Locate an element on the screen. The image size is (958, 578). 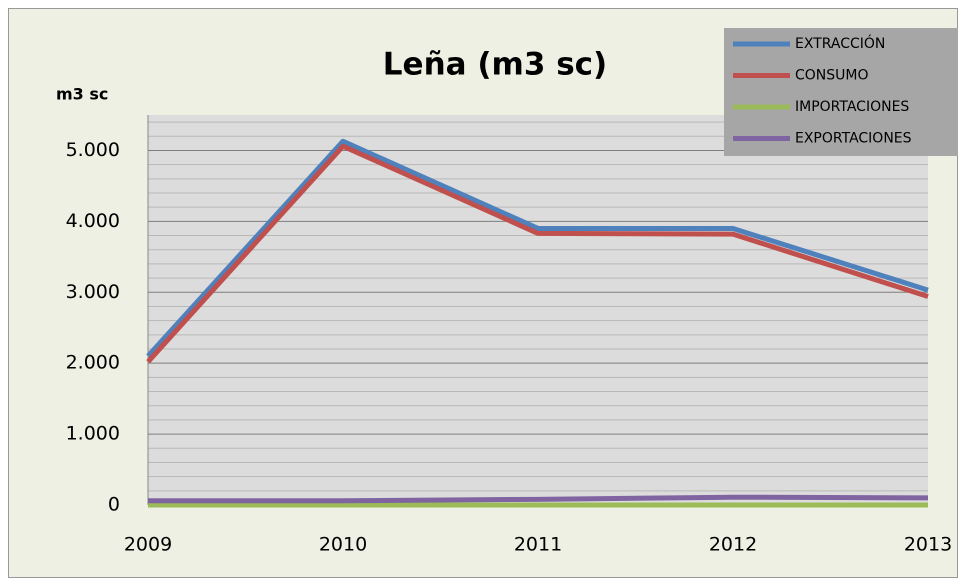
x-tick-label: 2013 is located at coordinates (928, 545).